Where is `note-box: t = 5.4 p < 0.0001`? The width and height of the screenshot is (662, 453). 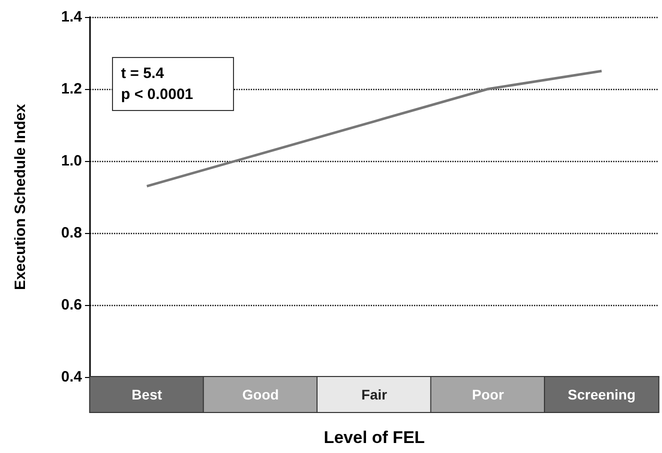
note-box: t = 5.4 p < 0.0001 is located at coordinates (173, 84).